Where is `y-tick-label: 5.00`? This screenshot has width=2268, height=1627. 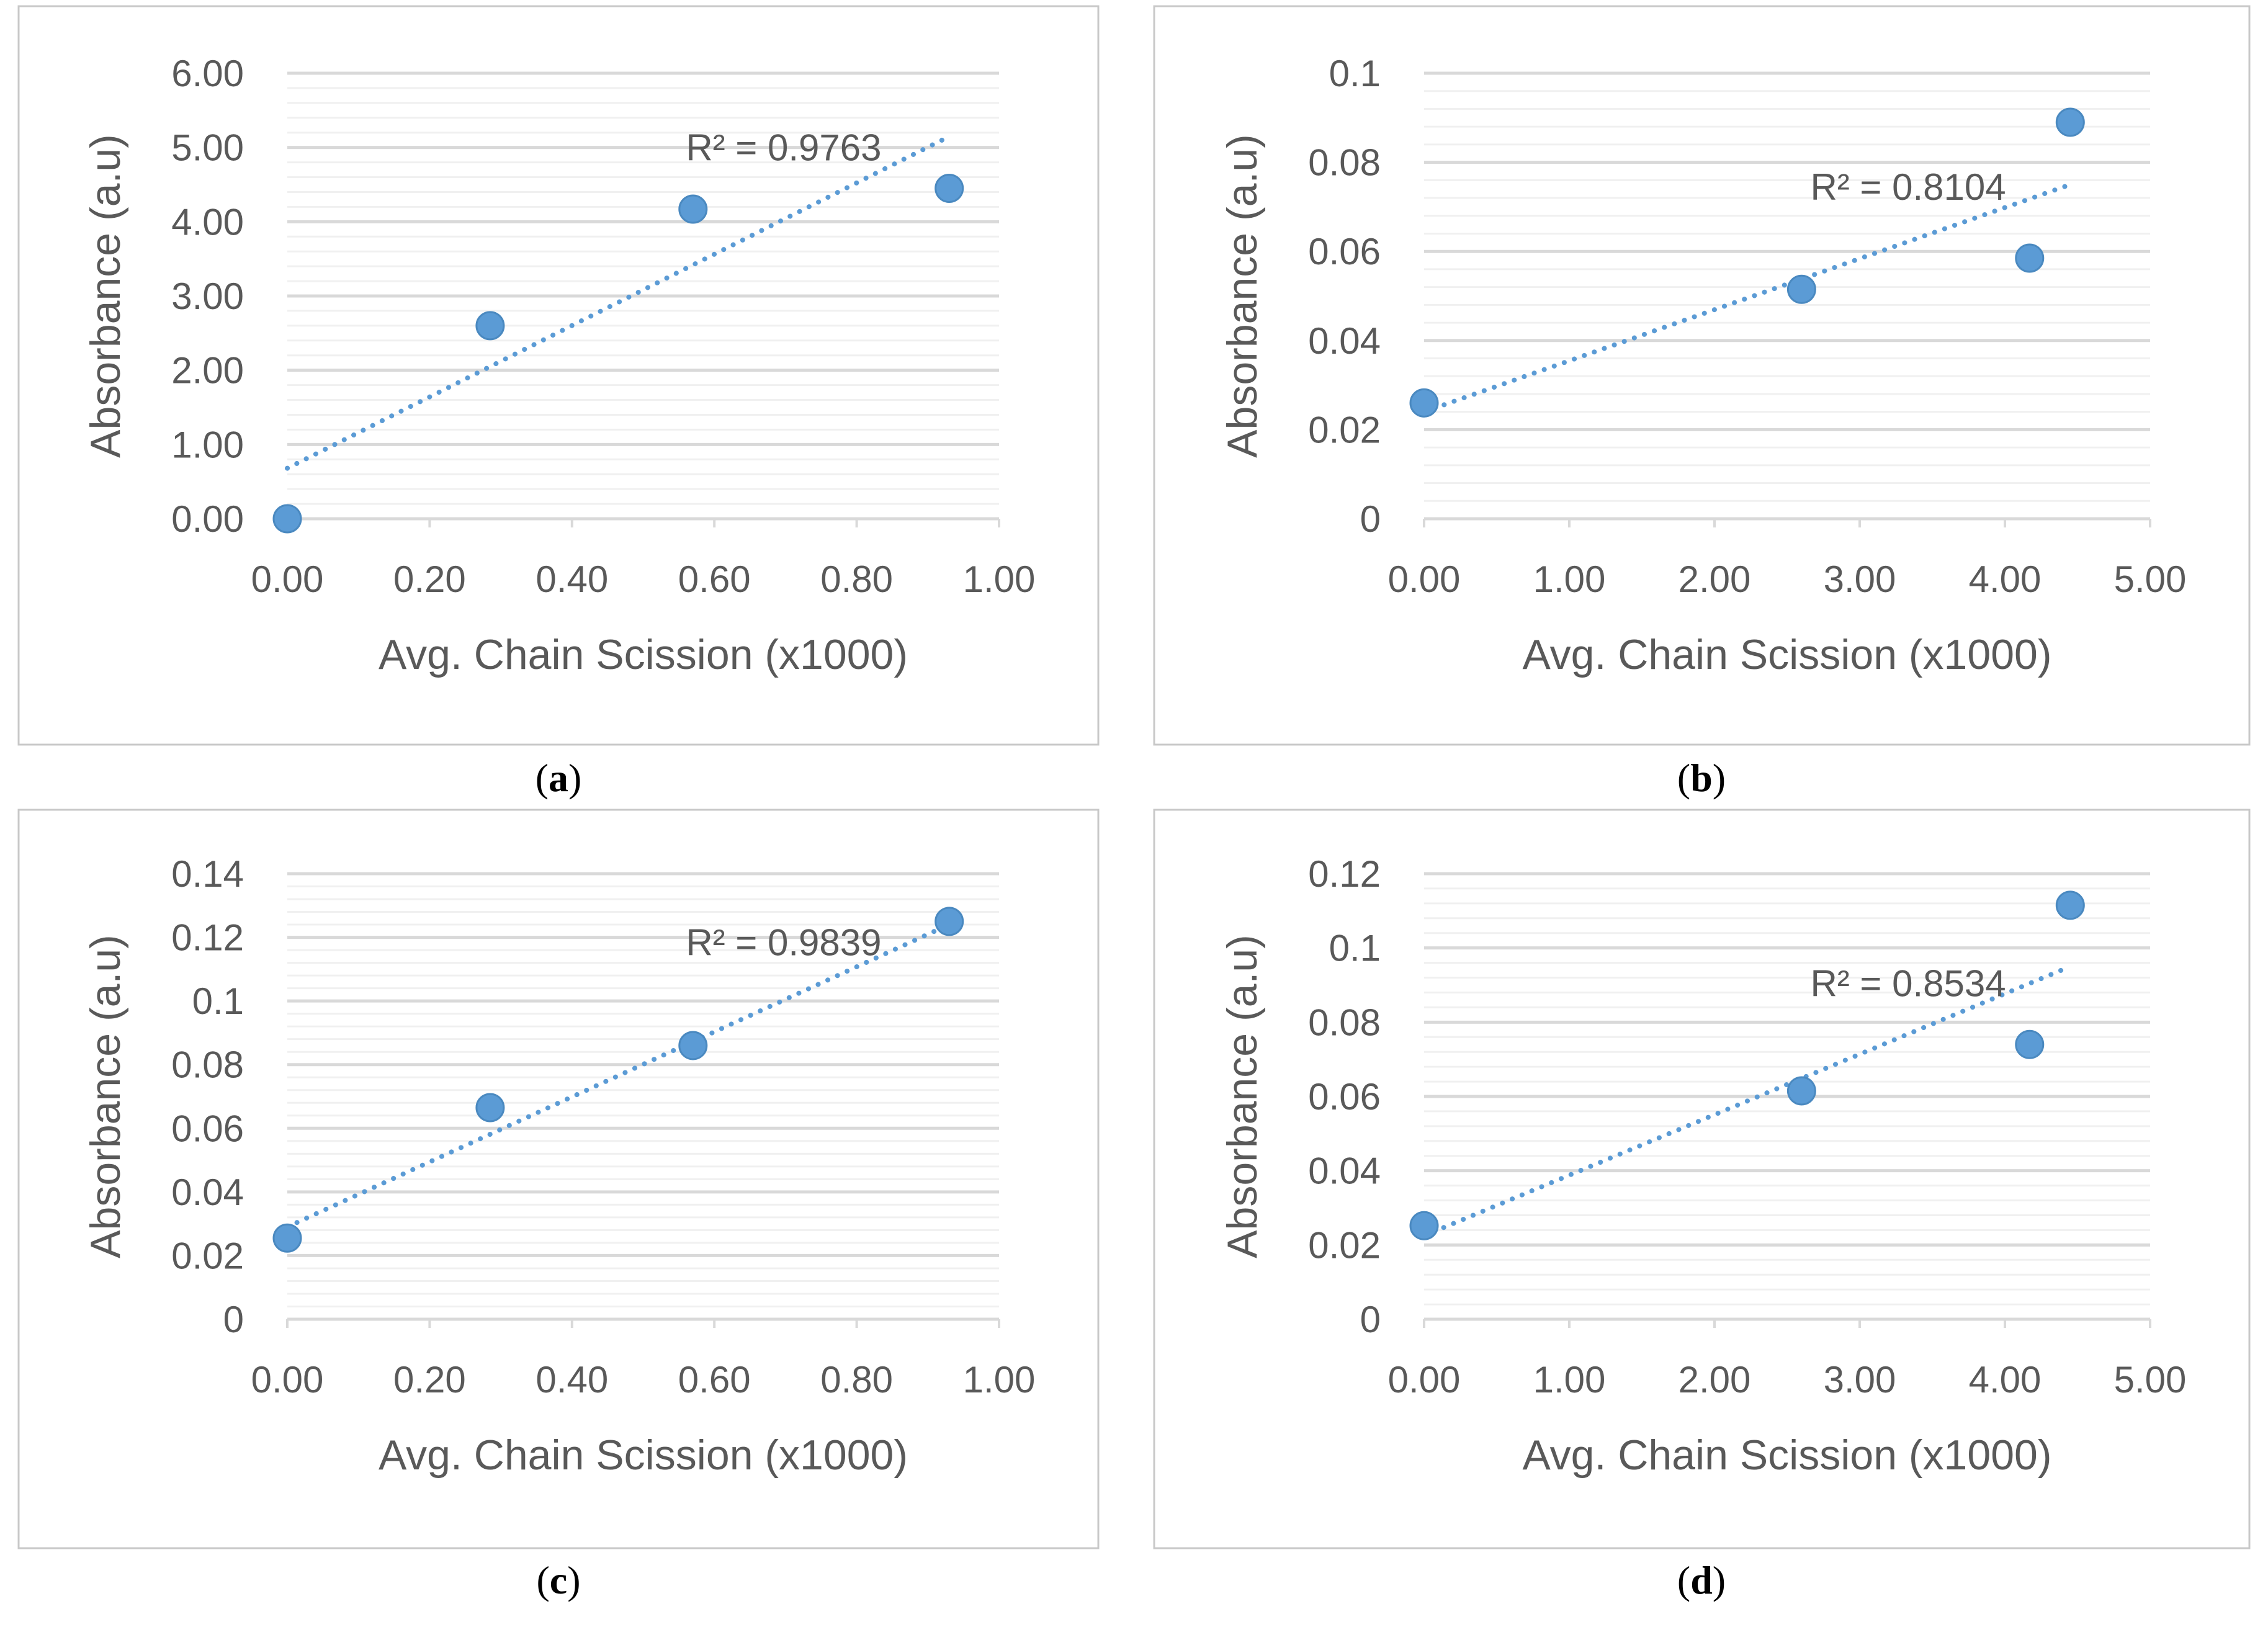 y-tick-label: 5.00 is located at coordinates (208, 148).